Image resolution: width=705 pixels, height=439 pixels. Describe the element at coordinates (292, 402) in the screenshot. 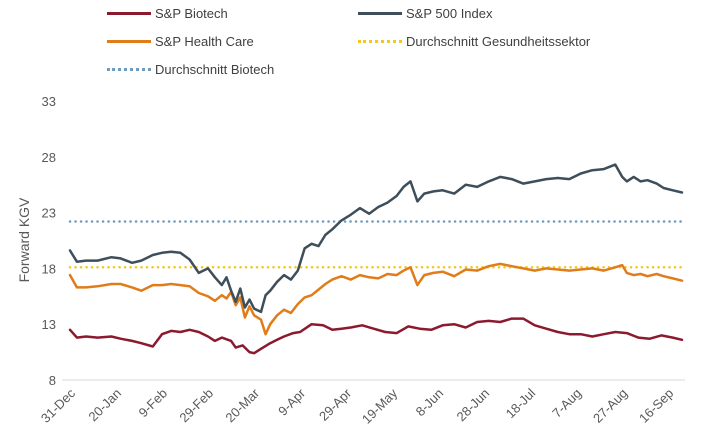

I see `x-tick-label: 9-Apr` at that location.